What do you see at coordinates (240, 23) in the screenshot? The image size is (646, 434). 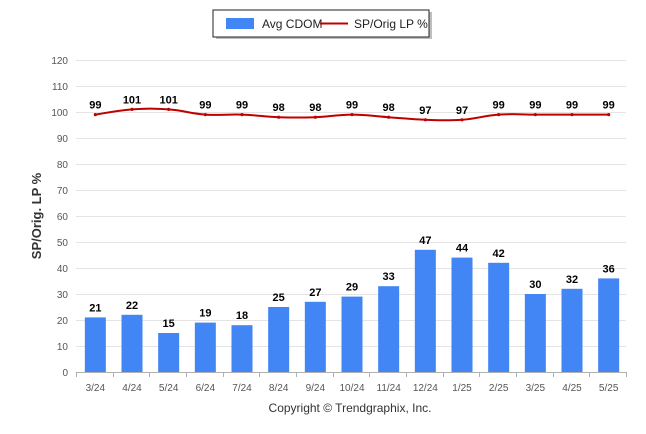 I see `legend-swatch-bar` at bounding box center [240, 23].